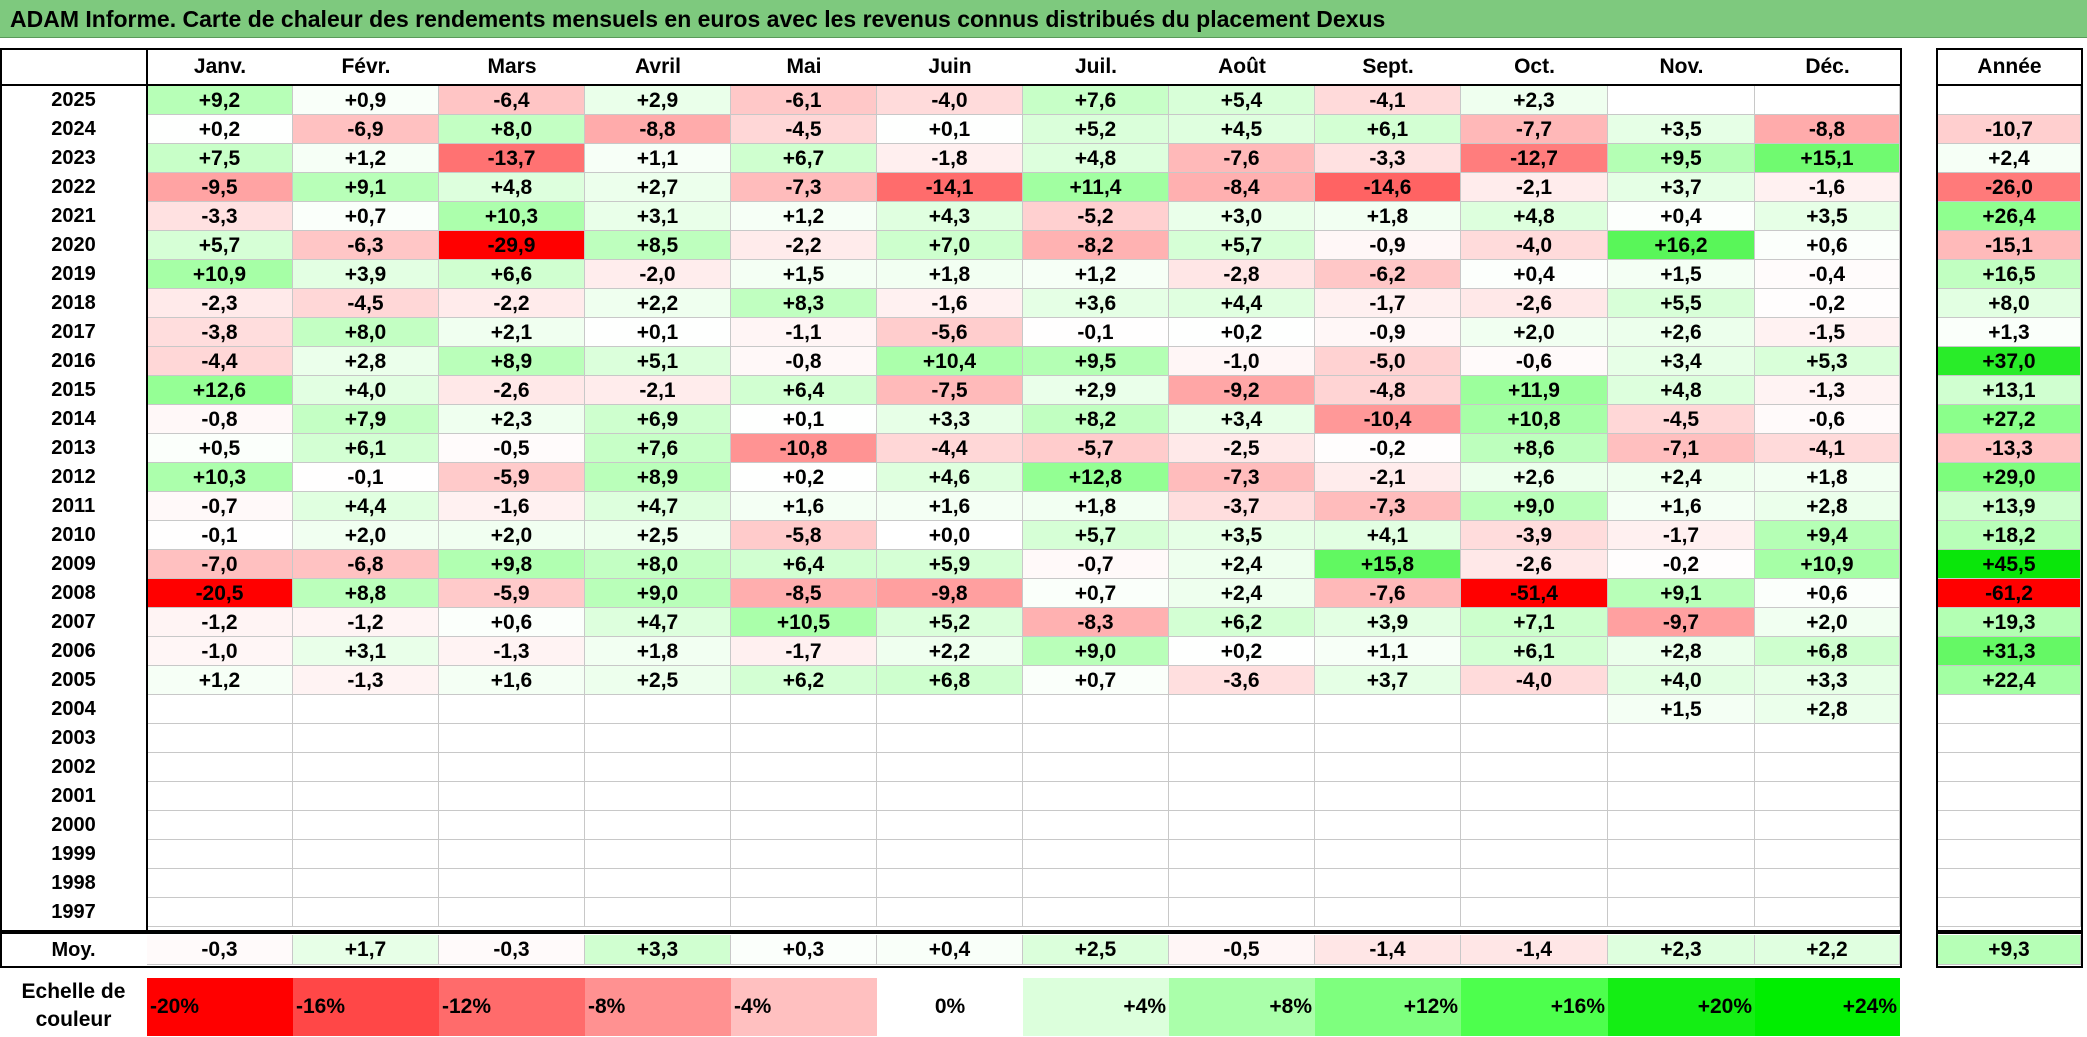 The image size is (2087, 1037). What do you see at coordinates (950, 187) in the screenshot?
I see `heatmap-cell: -14,1` at bounding box center [950, 187].